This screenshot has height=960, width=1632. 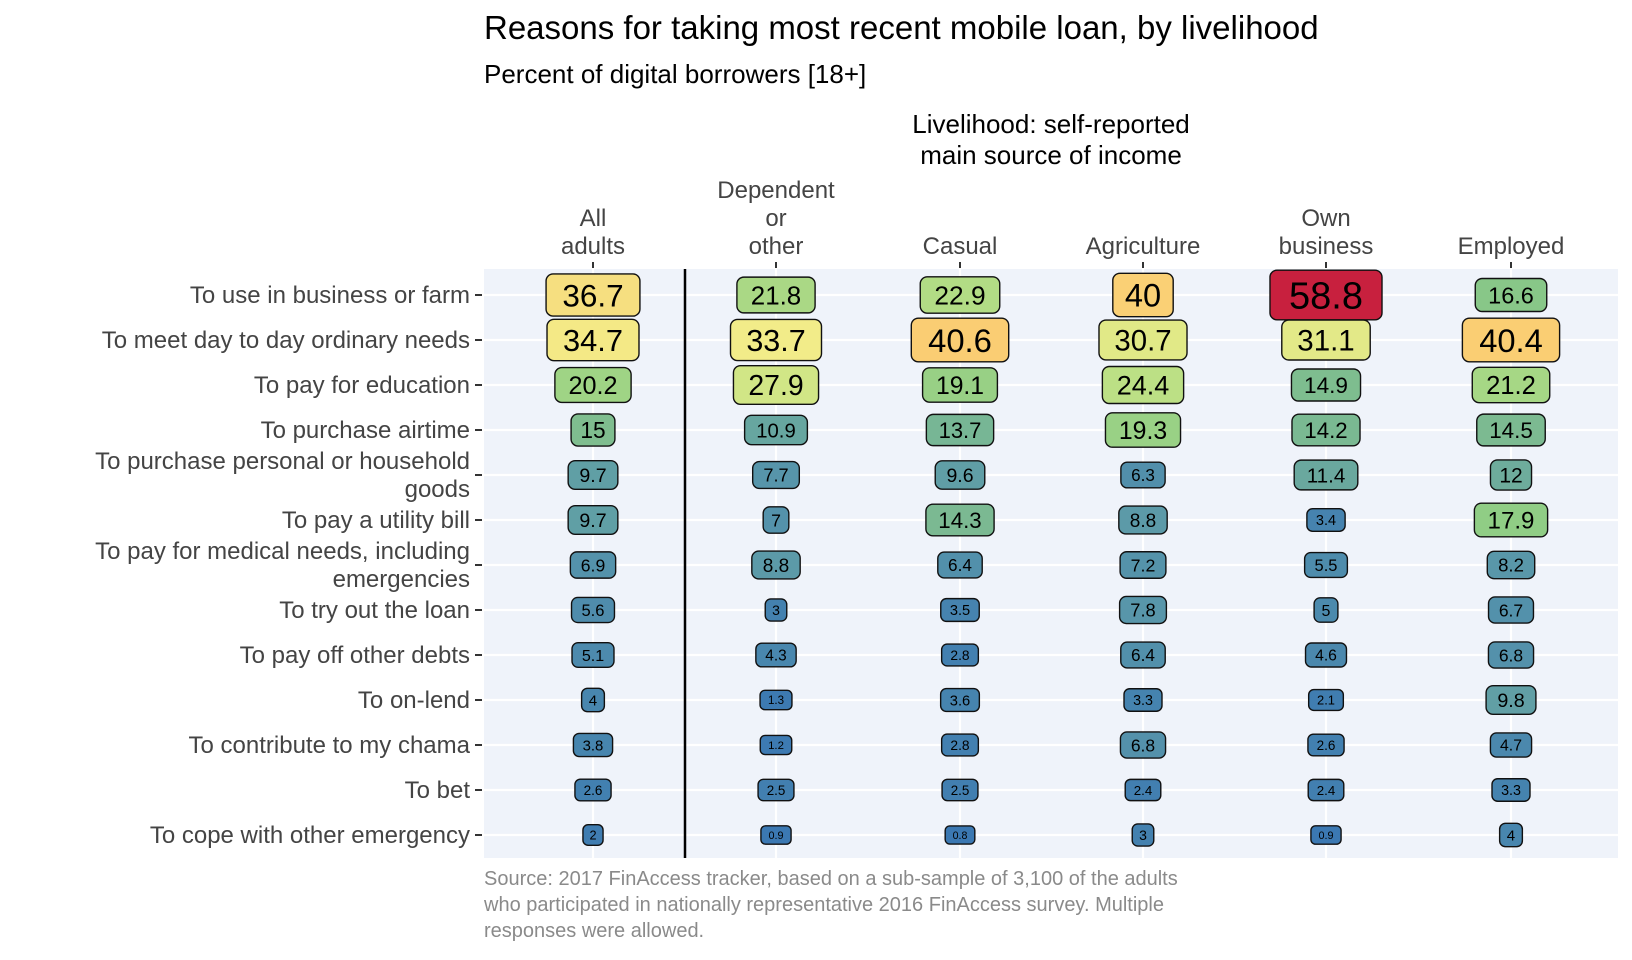 I want to click on cell-value: 33.7, so click(x=775, y=341).